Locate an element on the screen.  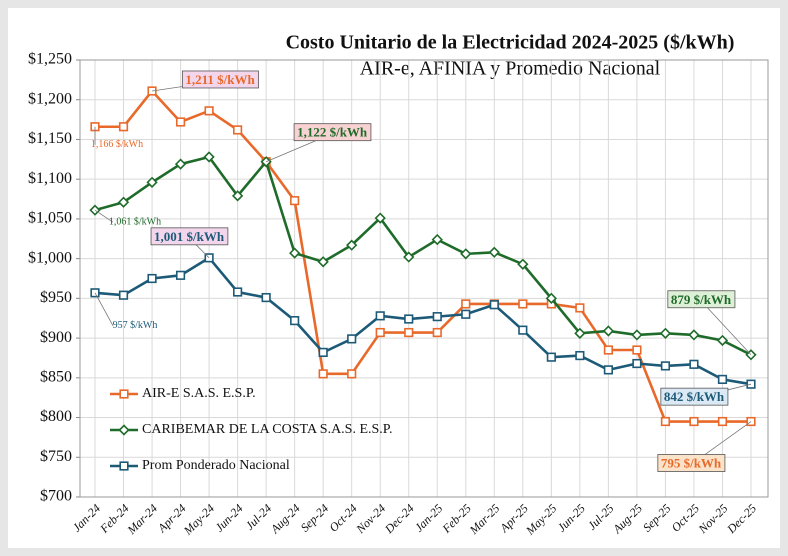
data-label: 842 $/kWh is located at coordinates (694, 396).